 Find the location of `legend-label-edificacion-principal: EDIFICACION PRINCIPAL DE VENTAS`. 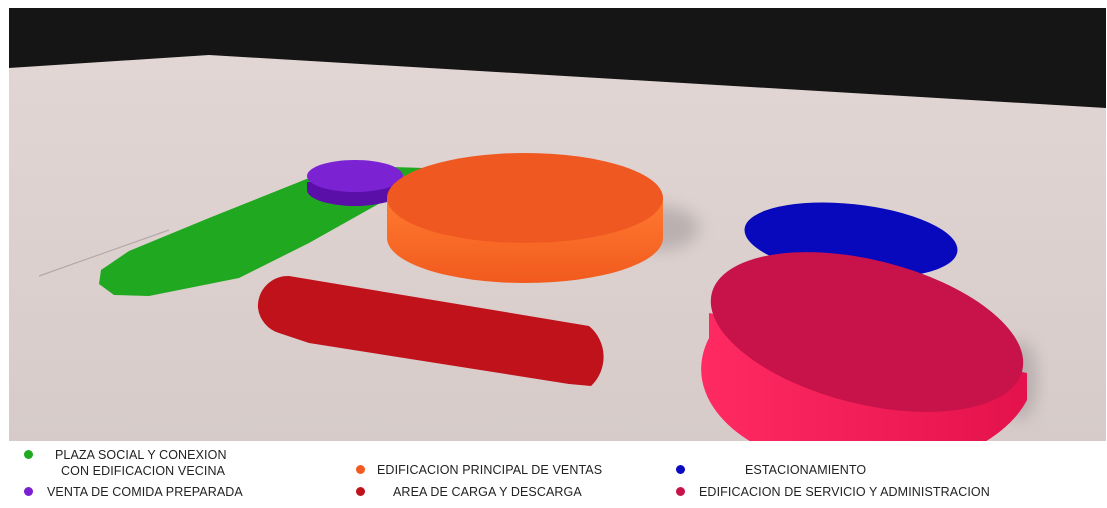

legend-label-edificacion-principal: EDIFICACION PRINCIPAL DE VENTAS is located at coordinates (490, 470).